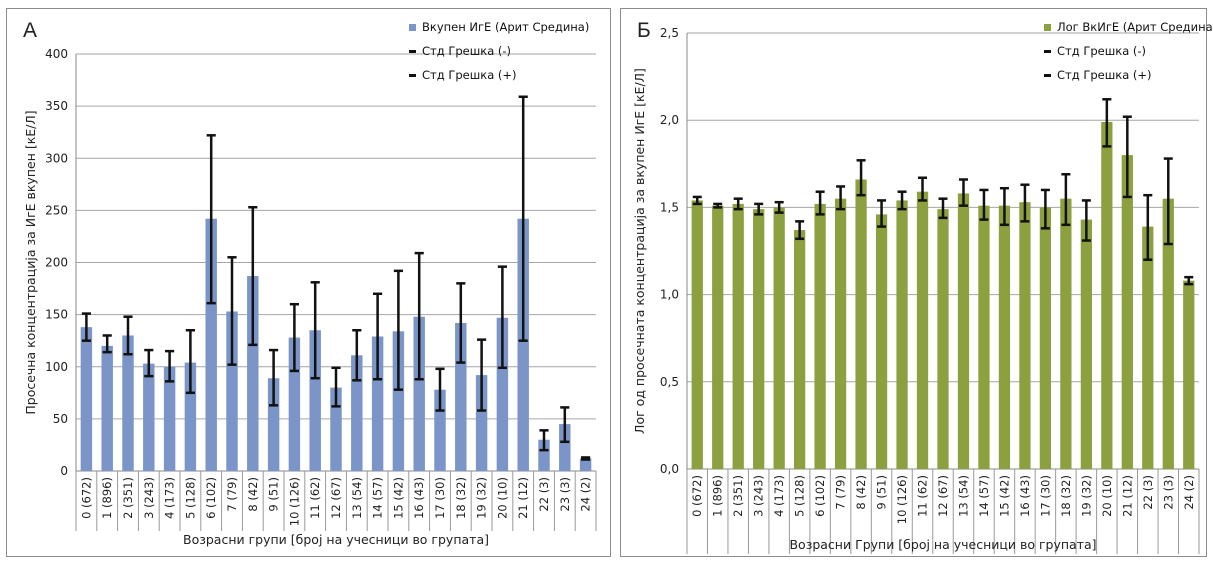 The width and height of the screenshot is (1213, 563). What do you see at coordinates (644, 30) in the screenshot?
I see `panel-label-b: Б` at bounding box center [644, 30].